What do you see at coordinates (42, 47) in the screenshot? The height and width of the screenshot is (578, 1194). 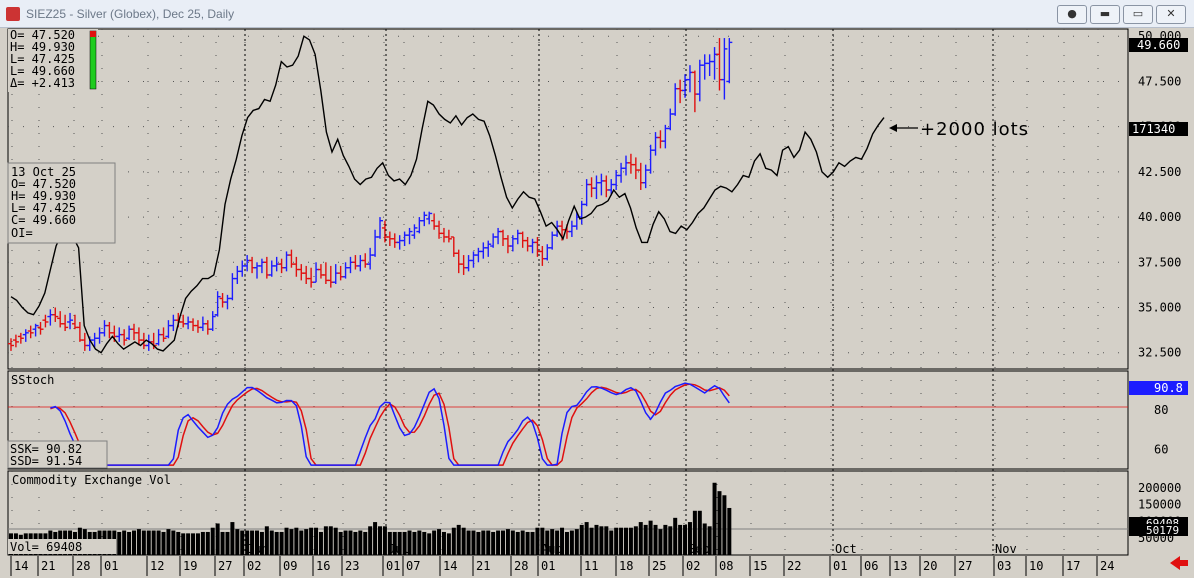 I see `ohlc-high: H= 49.930` at bounding box center [42, 47].